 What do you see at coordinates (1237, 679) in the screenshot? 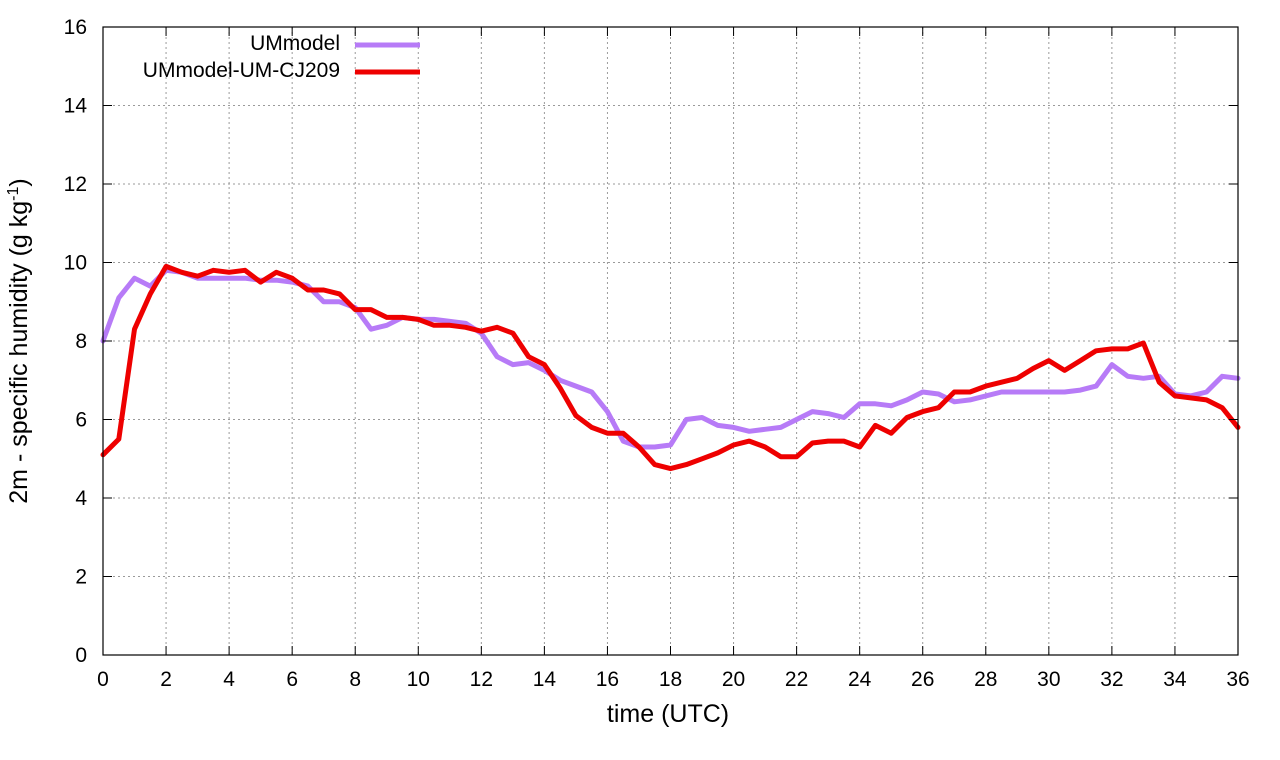
I see `x-tick-label: 36` at bounding box center [1237, 679].